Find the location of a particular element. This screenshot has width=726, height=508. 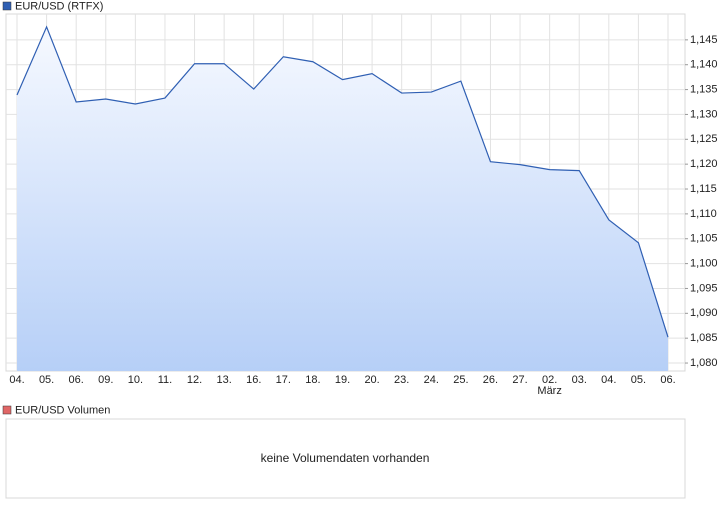

legend-label: EUR/USD Volumen is located at coordinates (62, 410).